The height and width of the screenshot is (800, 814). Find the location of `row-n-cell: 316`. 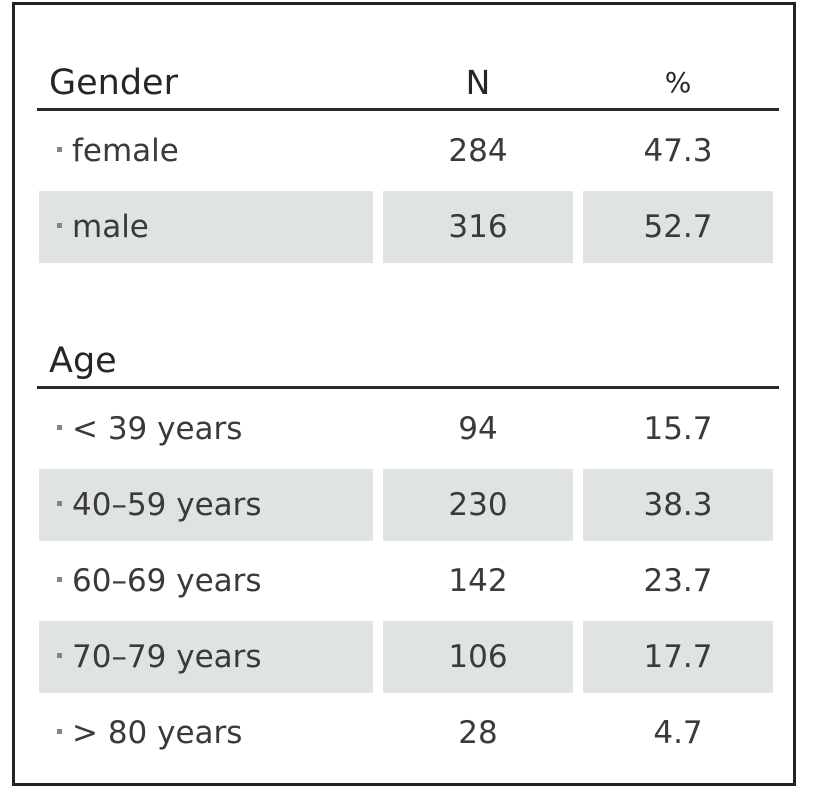

row-n-cell: 316 is located at coordinates (478, 227).